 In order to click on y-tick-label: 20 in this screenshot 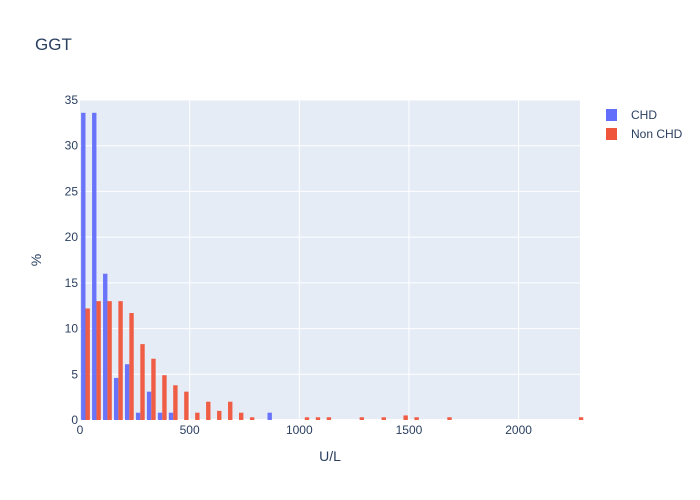, I will do `click(72, 237)`.